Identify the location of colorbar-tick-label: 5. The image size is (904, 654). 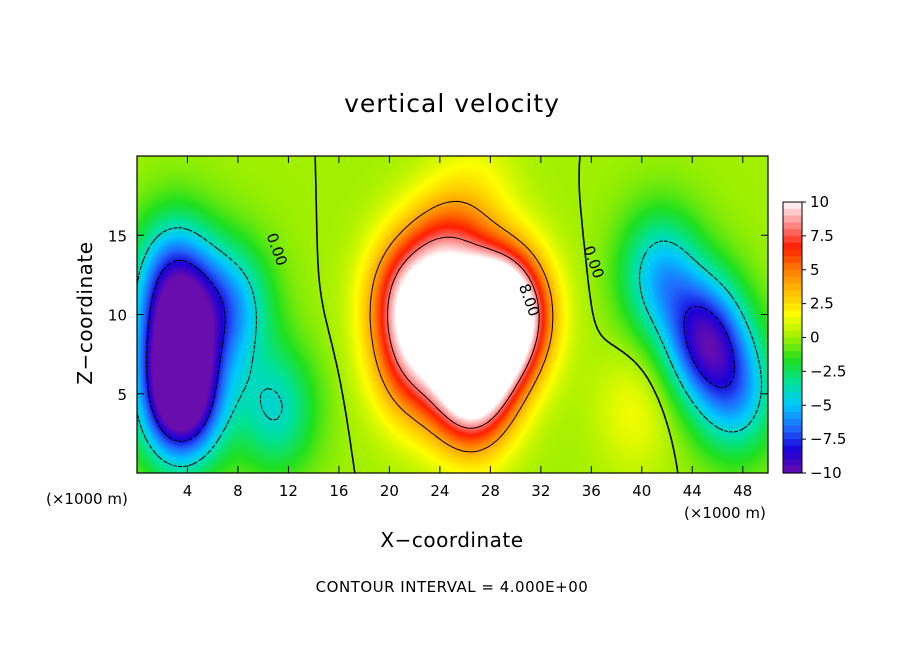
(815, 270).